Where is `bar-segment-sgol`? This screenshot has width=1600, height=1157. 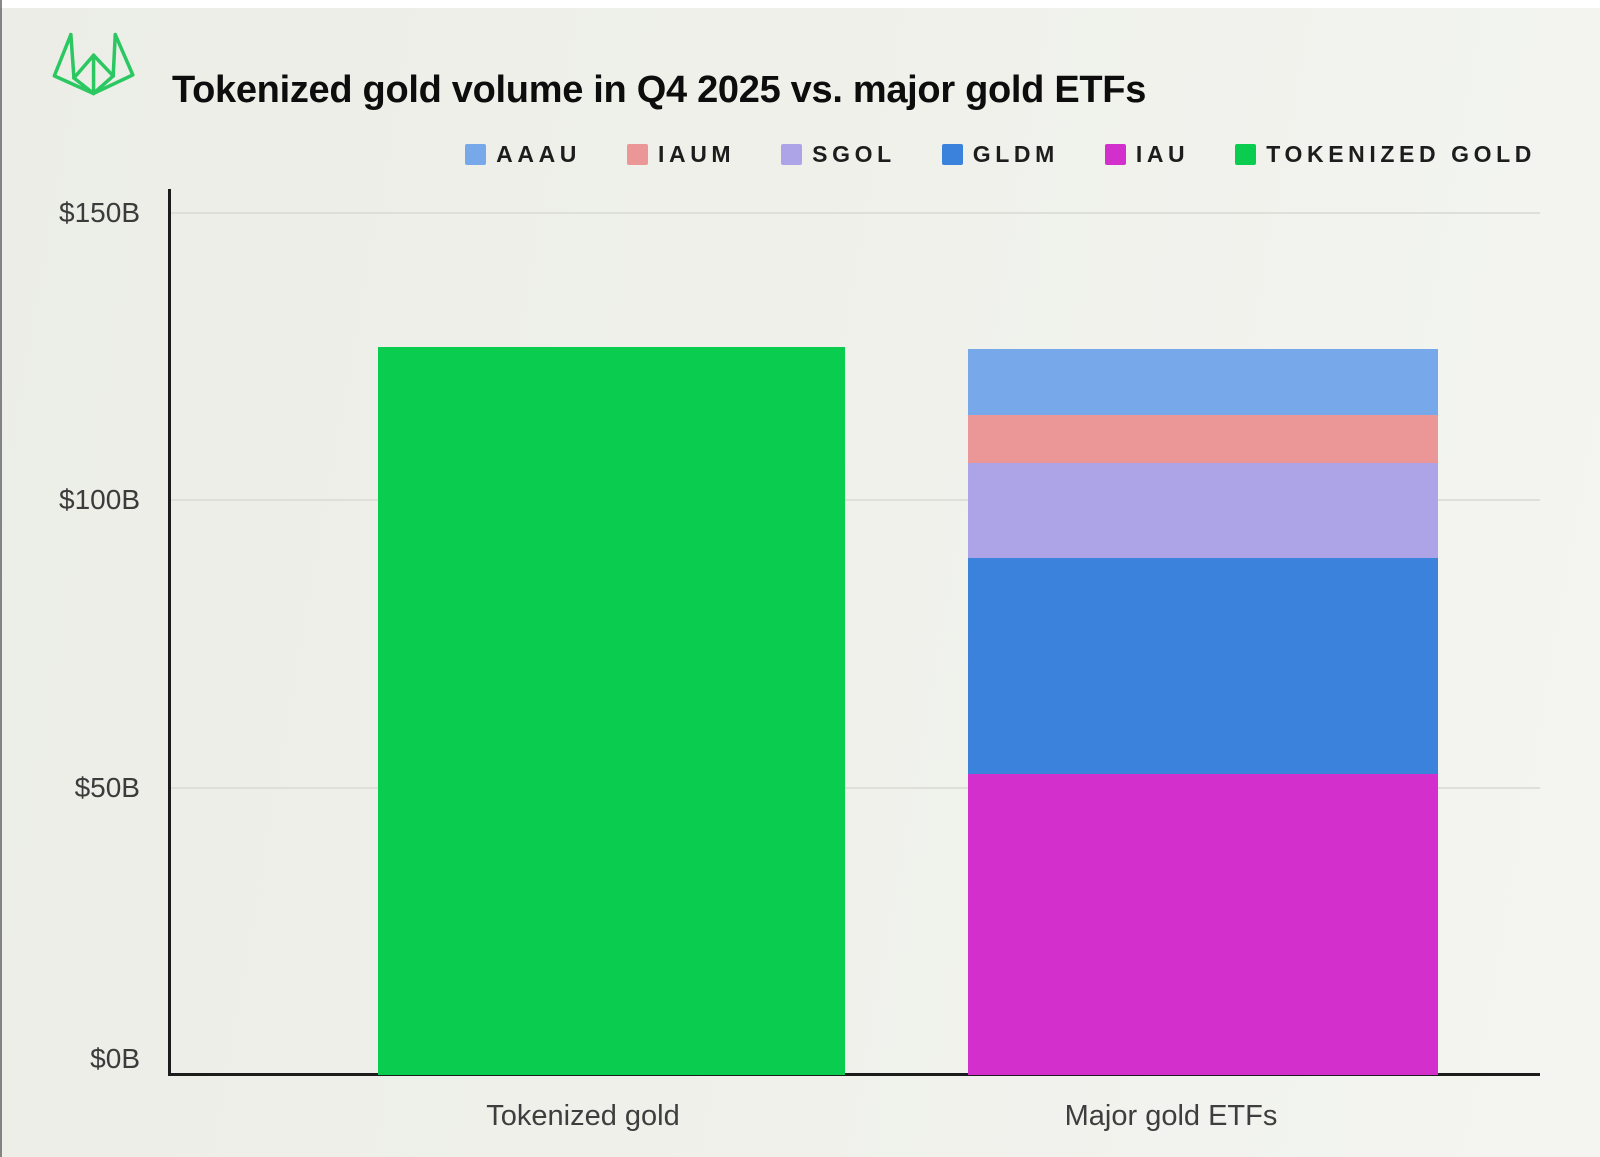
bar-segment-sgol is located at coordinates (1203, 510).